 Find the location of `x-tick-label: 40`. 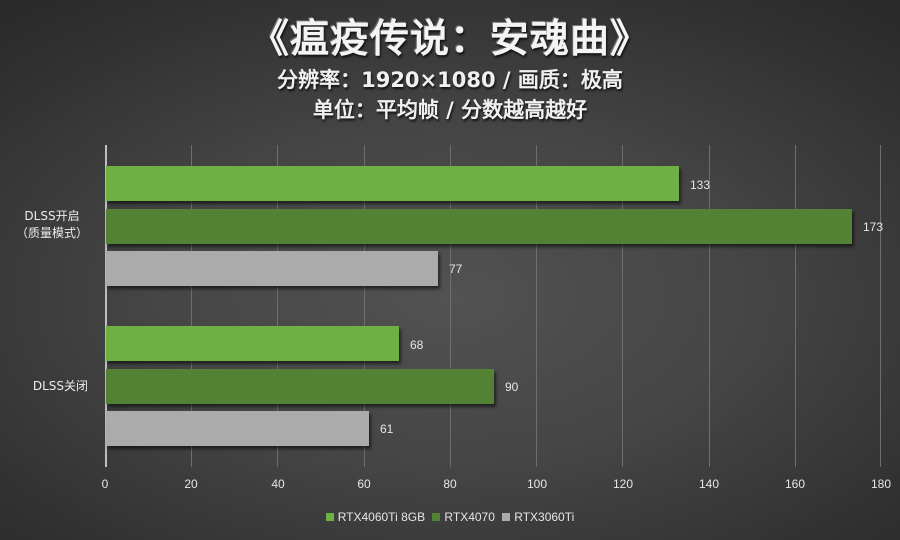

x-tick-label: 40 is located at coordinates (278, 484).